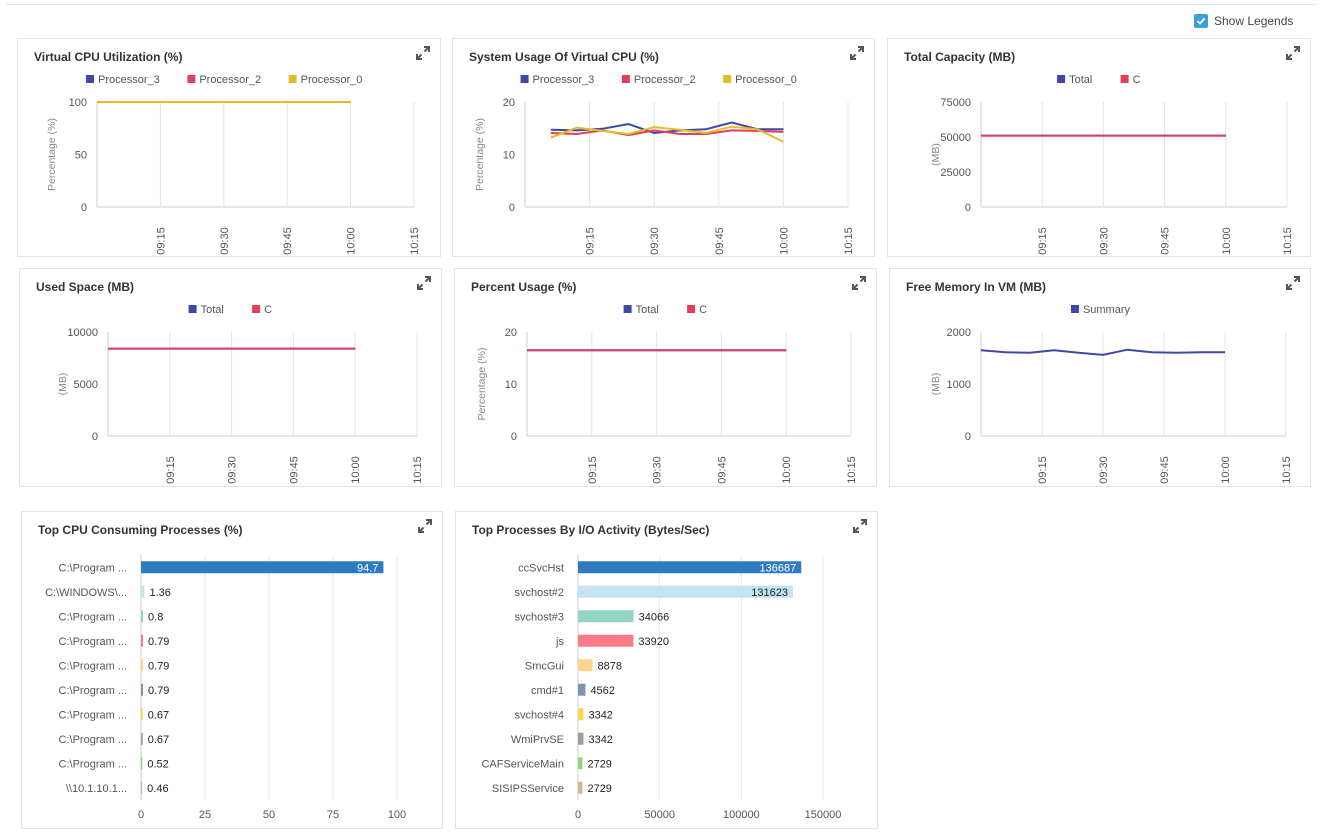  I want to click on y-axis-label: Percentage (%), so click(480, 154).